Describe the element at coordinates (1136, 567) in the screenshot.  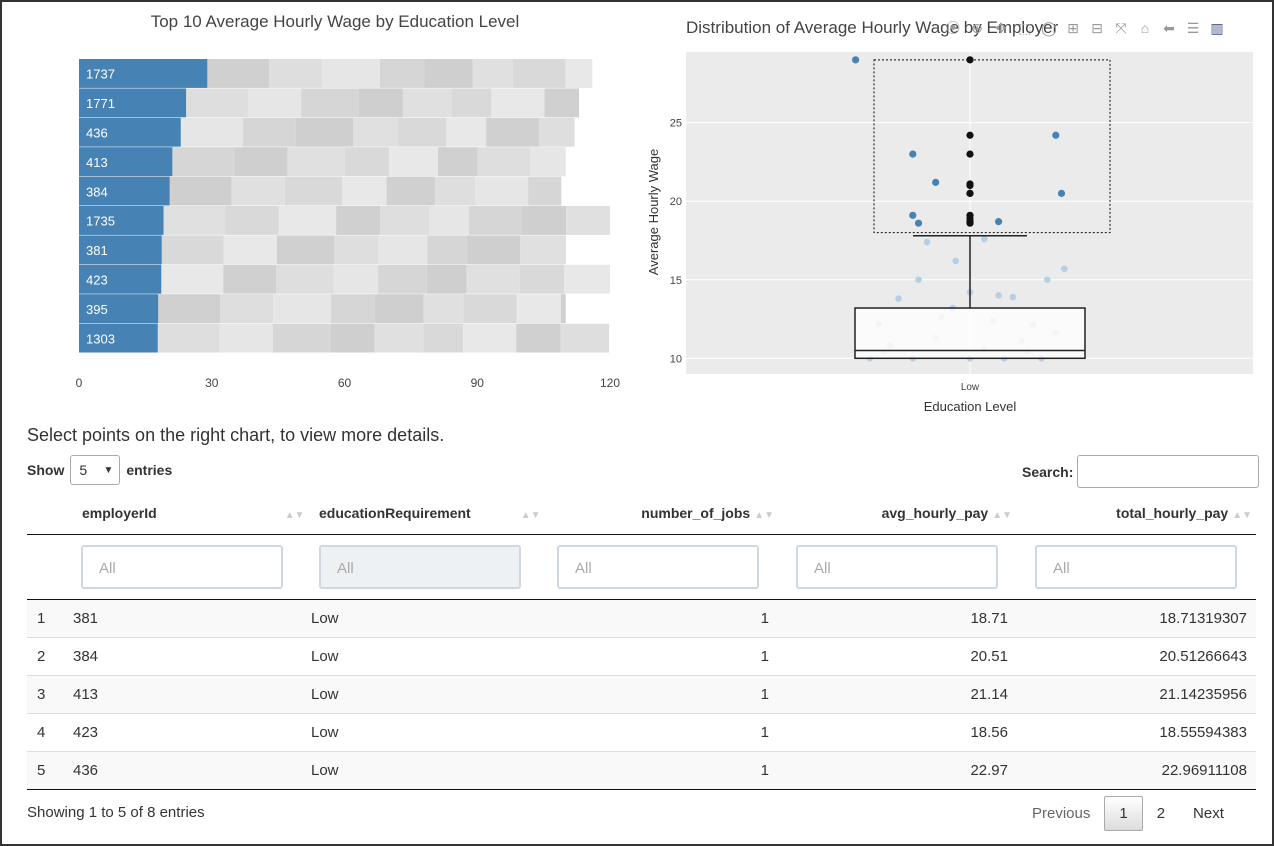
I see `filter-total_hourly_pay: All` at that location.